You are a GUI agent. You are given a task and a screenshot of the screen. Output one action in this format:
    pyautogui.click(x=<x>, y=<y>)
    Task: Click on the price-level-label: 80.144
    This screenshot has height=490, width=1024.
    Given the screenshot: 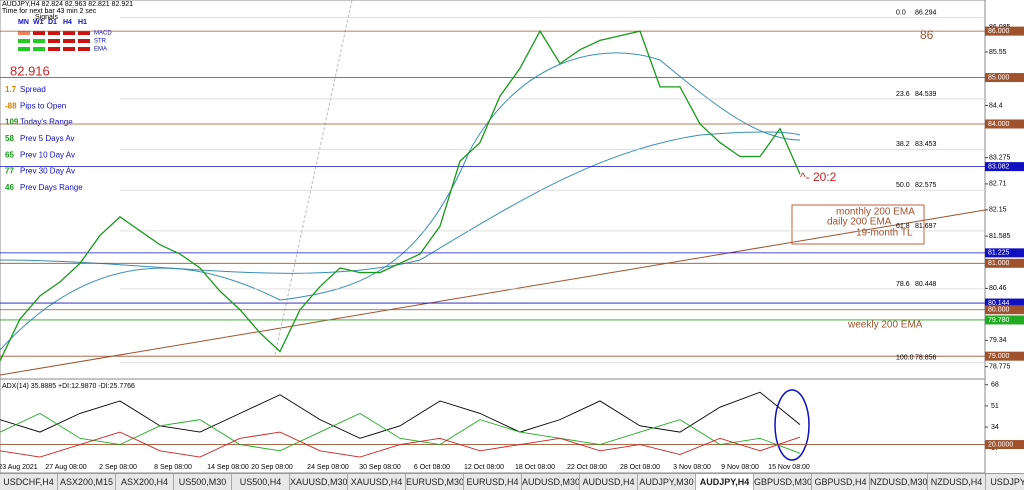 What is the action you would take?
    pyautogui.click(x=999, y=303)
    